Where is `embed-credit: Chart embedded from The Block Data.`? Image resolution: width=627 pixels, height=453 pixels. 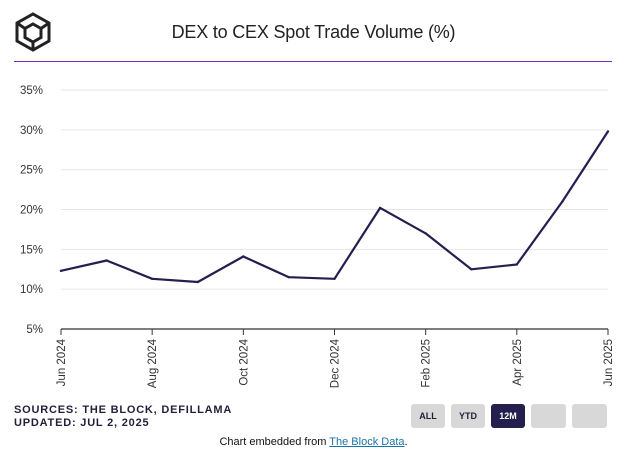
embed-credit: Chart embedded from The Block Data. is located at coordinates (313, 442).